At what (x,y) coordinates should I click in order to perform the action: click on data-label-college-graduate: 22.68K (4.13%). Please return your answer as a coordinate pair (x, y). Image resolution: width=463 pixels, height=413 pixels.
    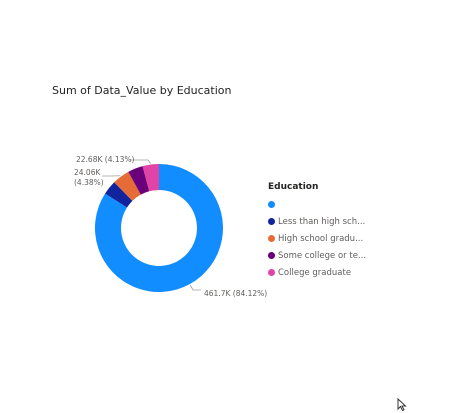
    Looking at the image, I should click on (105, 159).